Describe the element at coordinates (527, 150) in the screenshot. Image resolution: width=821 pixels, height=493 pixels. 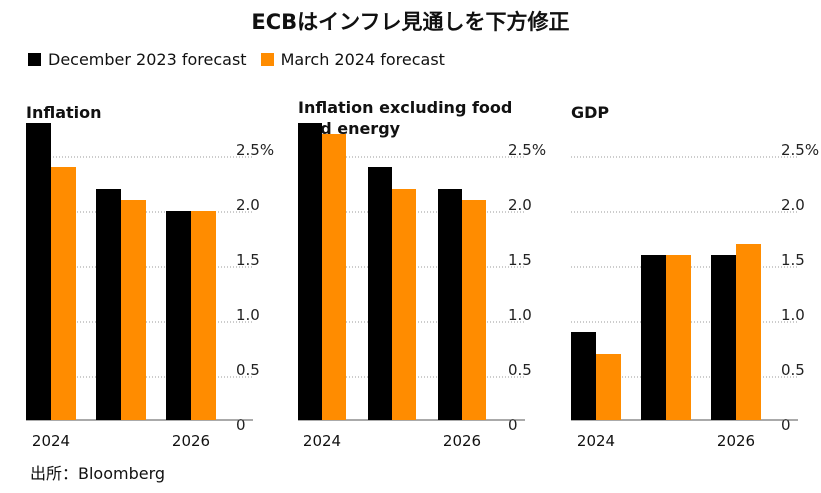
I see `y-tick-label-1-5: 2.5%` at that location.